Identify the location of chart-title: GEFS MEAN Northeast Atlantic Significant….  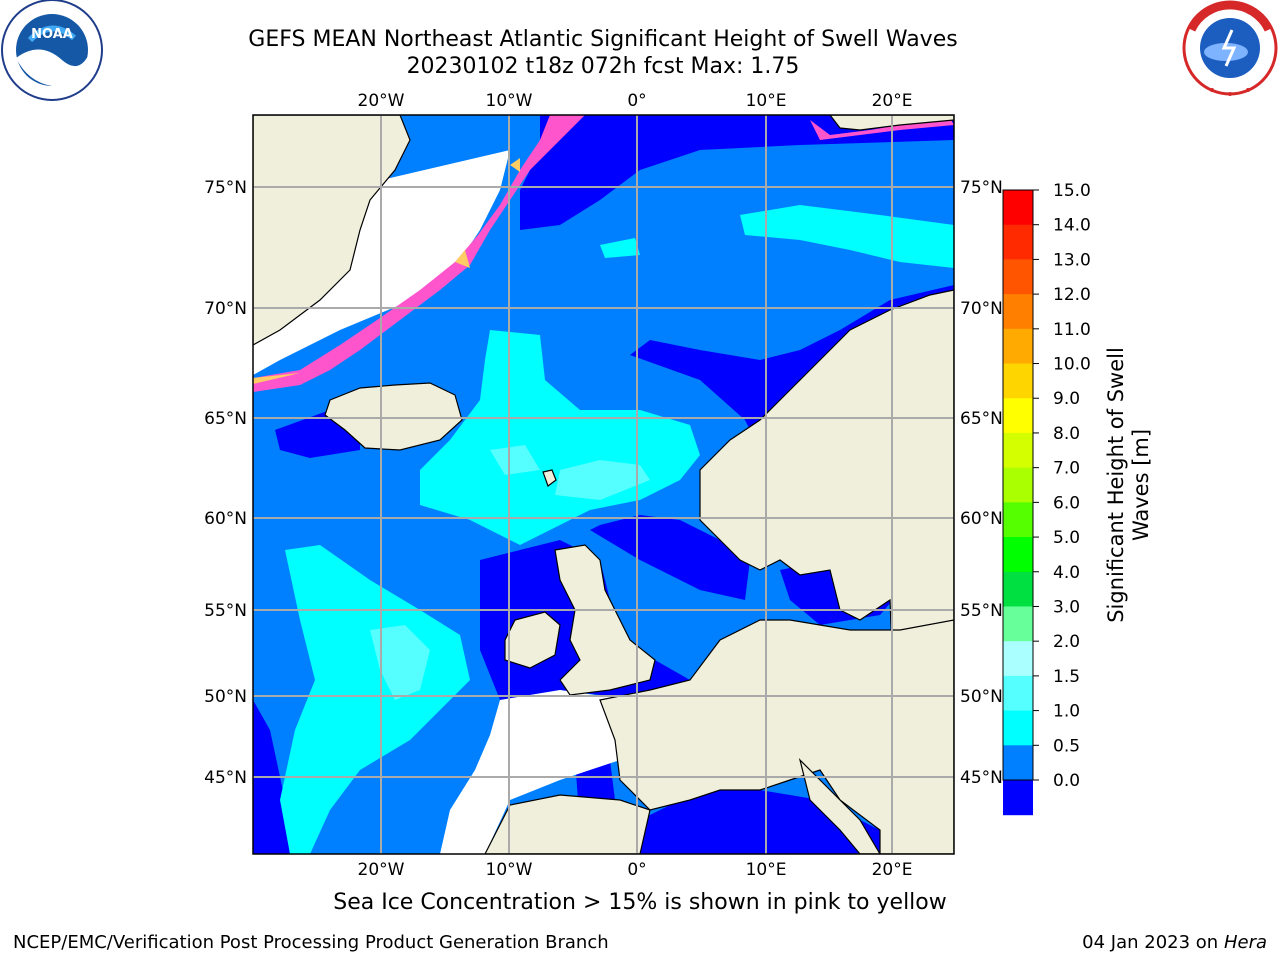
(603, 39).